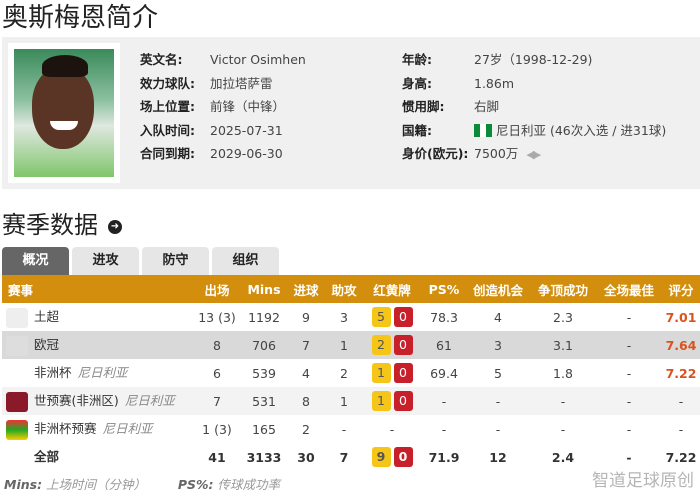 Image resolution: width=700 pixels, height=493 pixels. What do you see at coordinates (471, 154) in the screenshot?
I see `info-row: 身价(欧元): 7500万 ◀▶` at bounding box center [471, 154].